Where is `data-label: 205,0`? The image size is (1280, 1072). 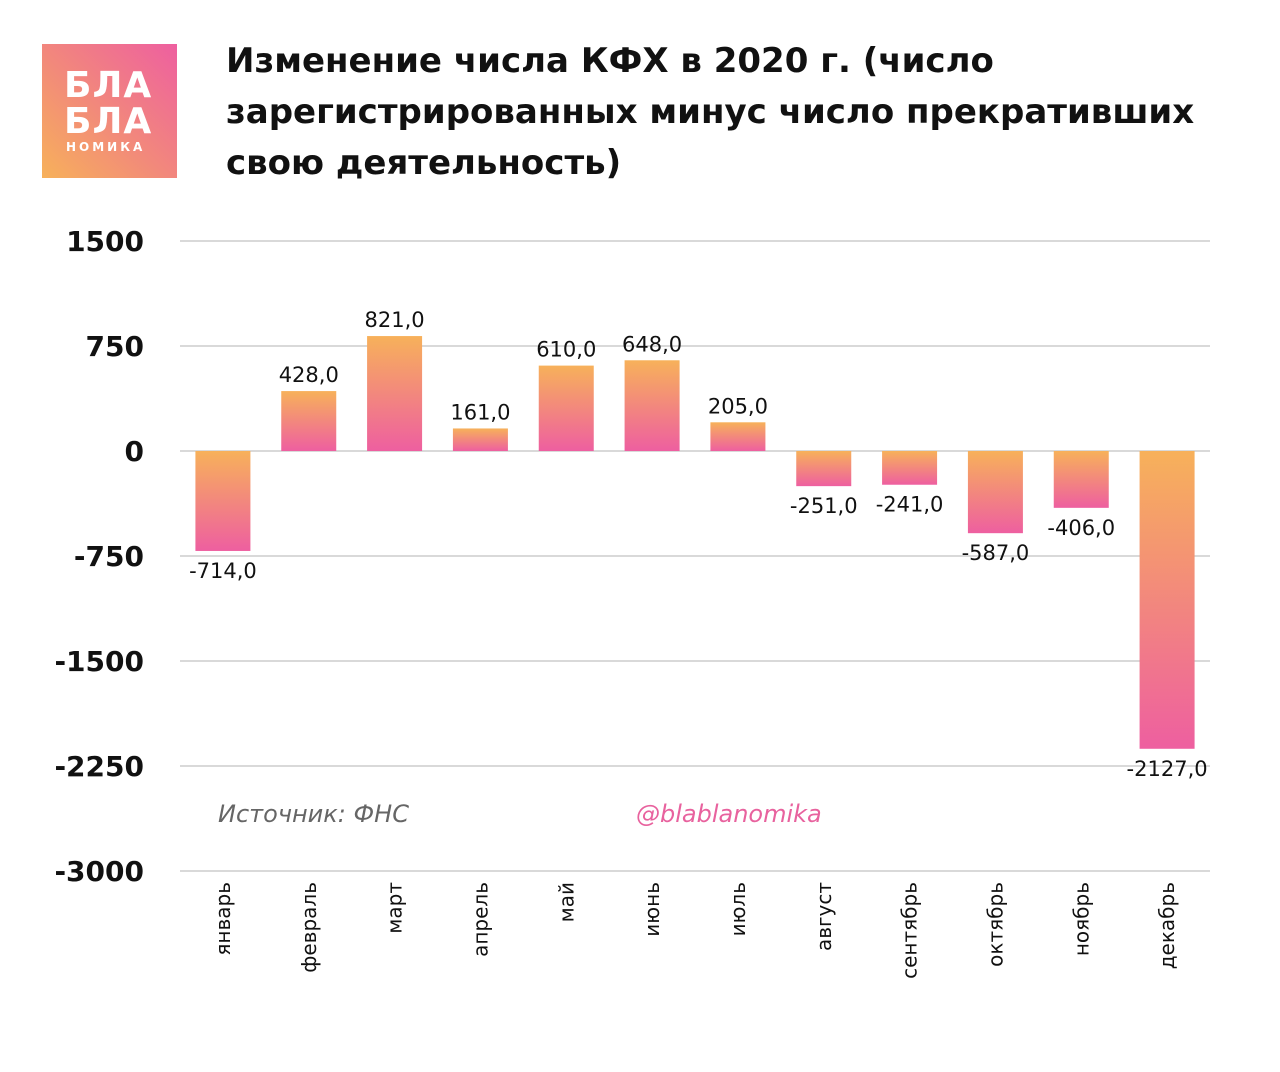 data-label: 205,0 is located at coordinates (738, 406).